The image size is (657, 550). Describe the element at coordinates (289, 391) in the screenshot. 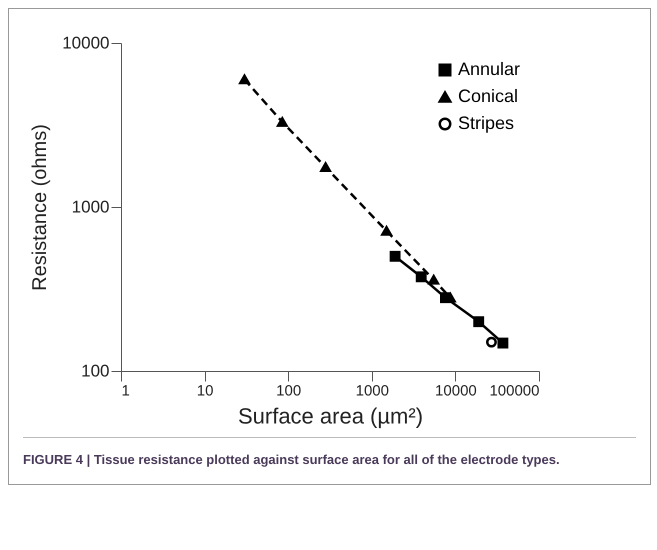

I see `x-tick-label: 100` at that location.